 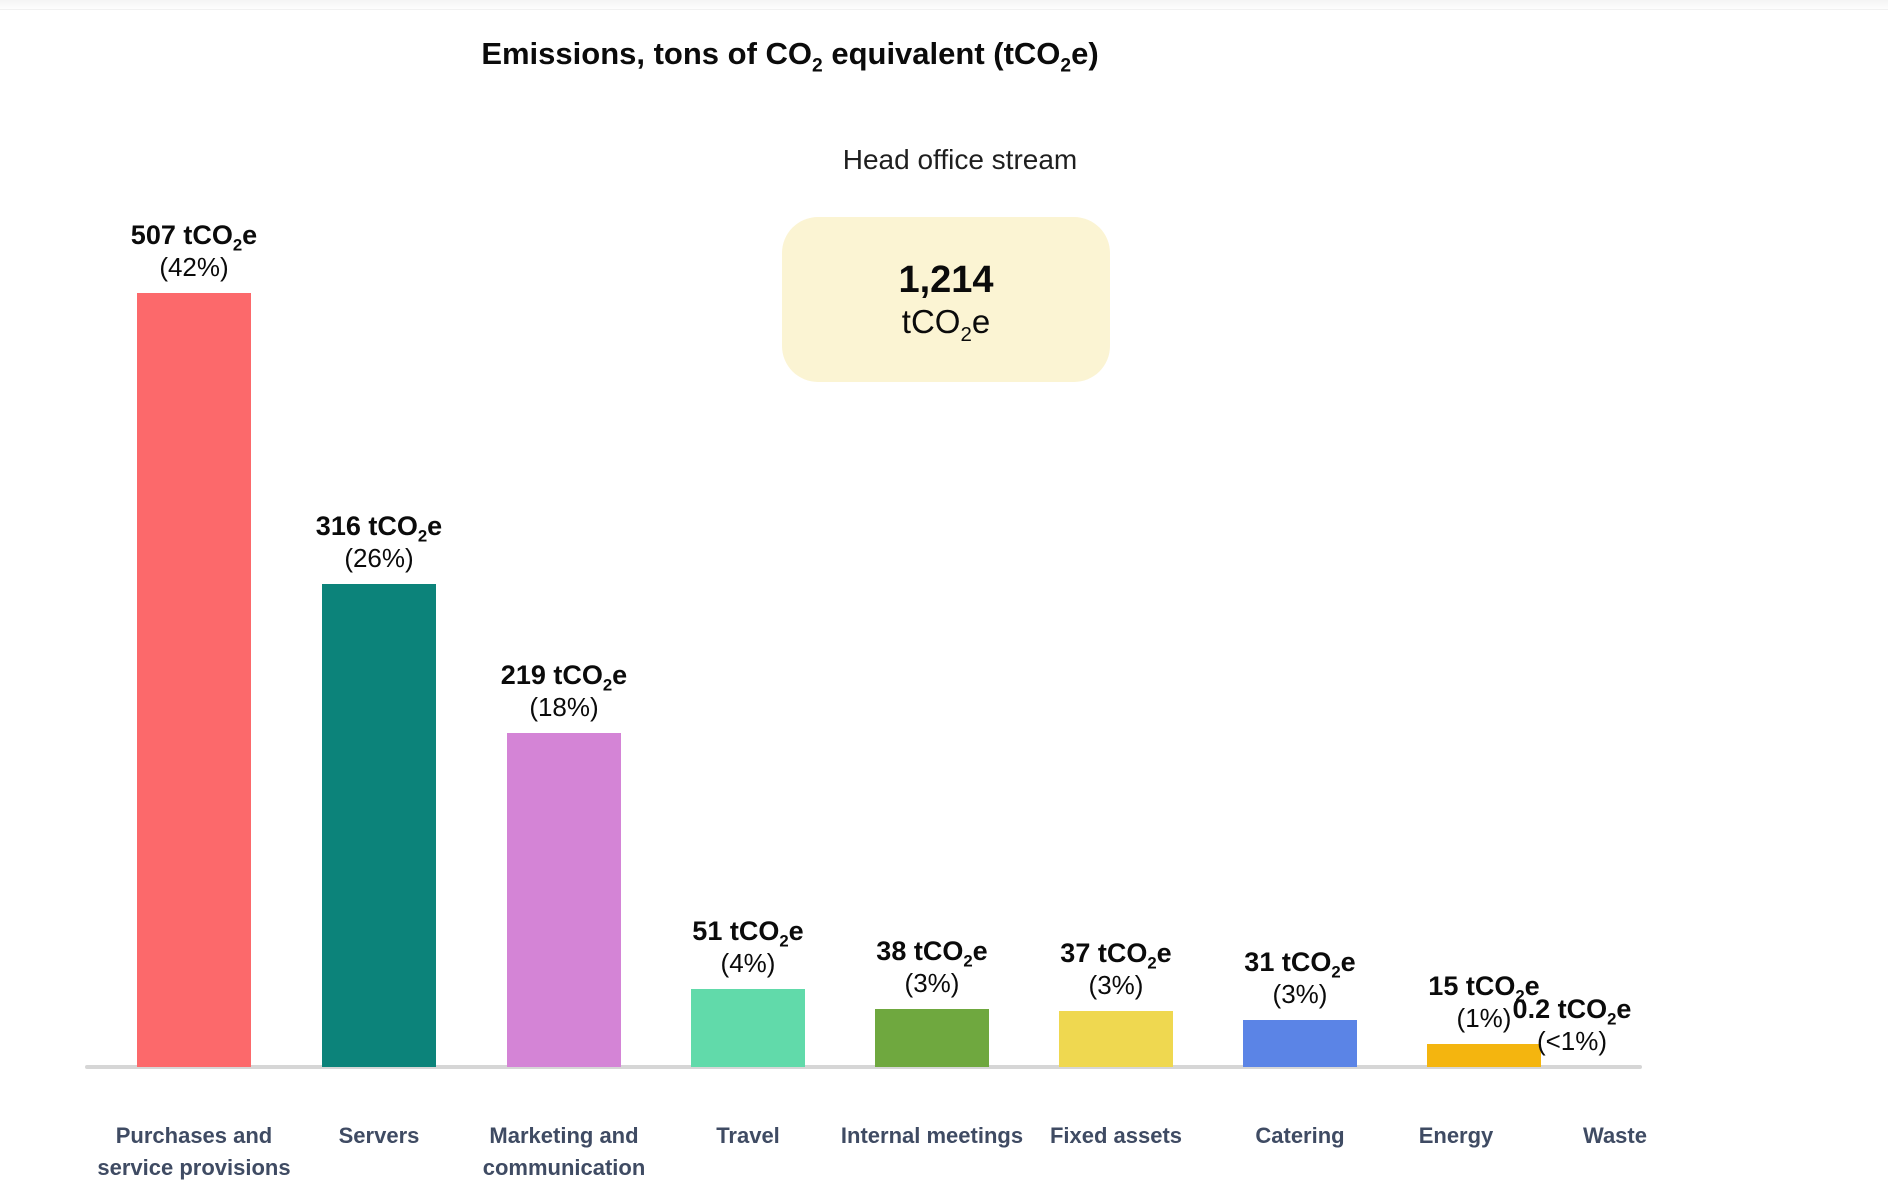 What do you see at coordinates (748, 1135) in the screenshot?
I see `category-label-travel: Travel` at bounding box center [748, 1135].